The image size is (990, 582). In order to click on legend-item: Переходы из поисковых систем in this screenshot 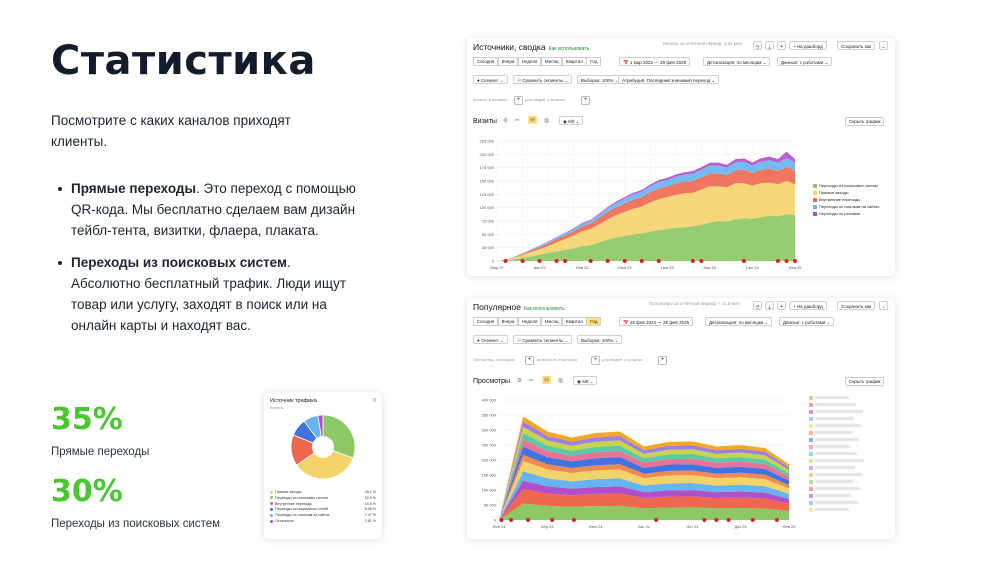, I will do `click(846, 185)`.